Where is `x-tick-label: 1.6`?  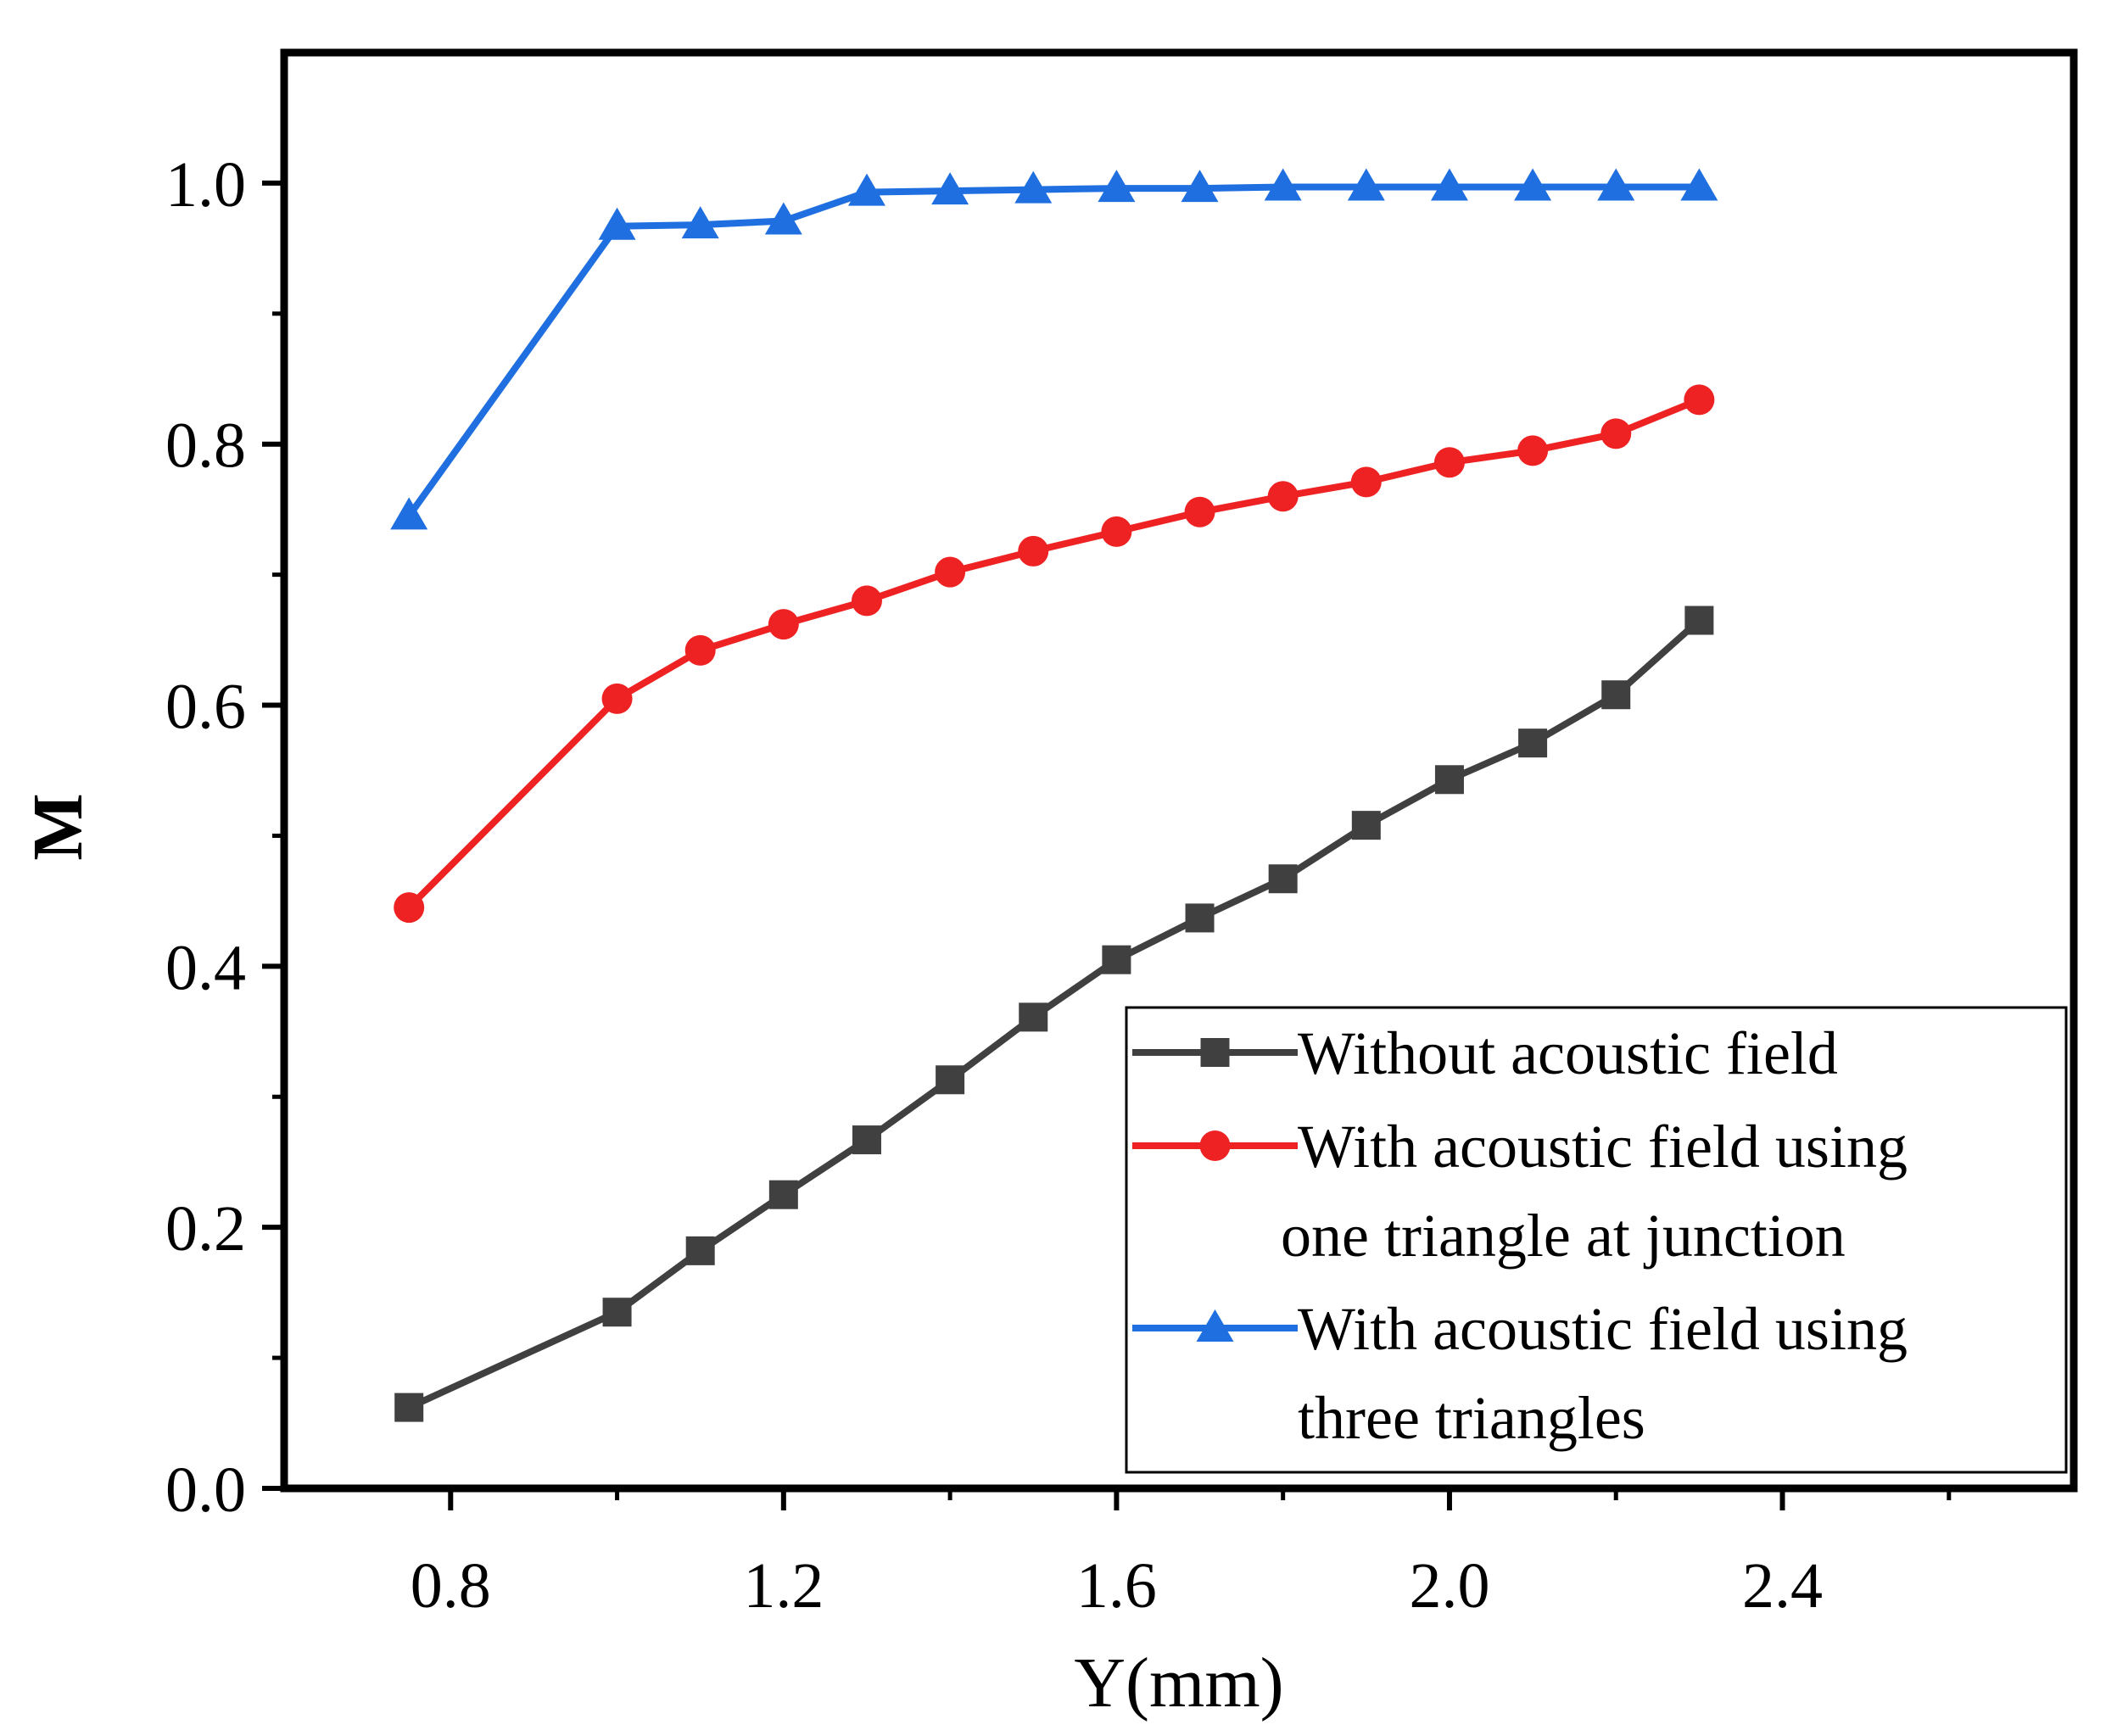 x-tick-label: 1.6 is located at coordinates (1116, 1586).